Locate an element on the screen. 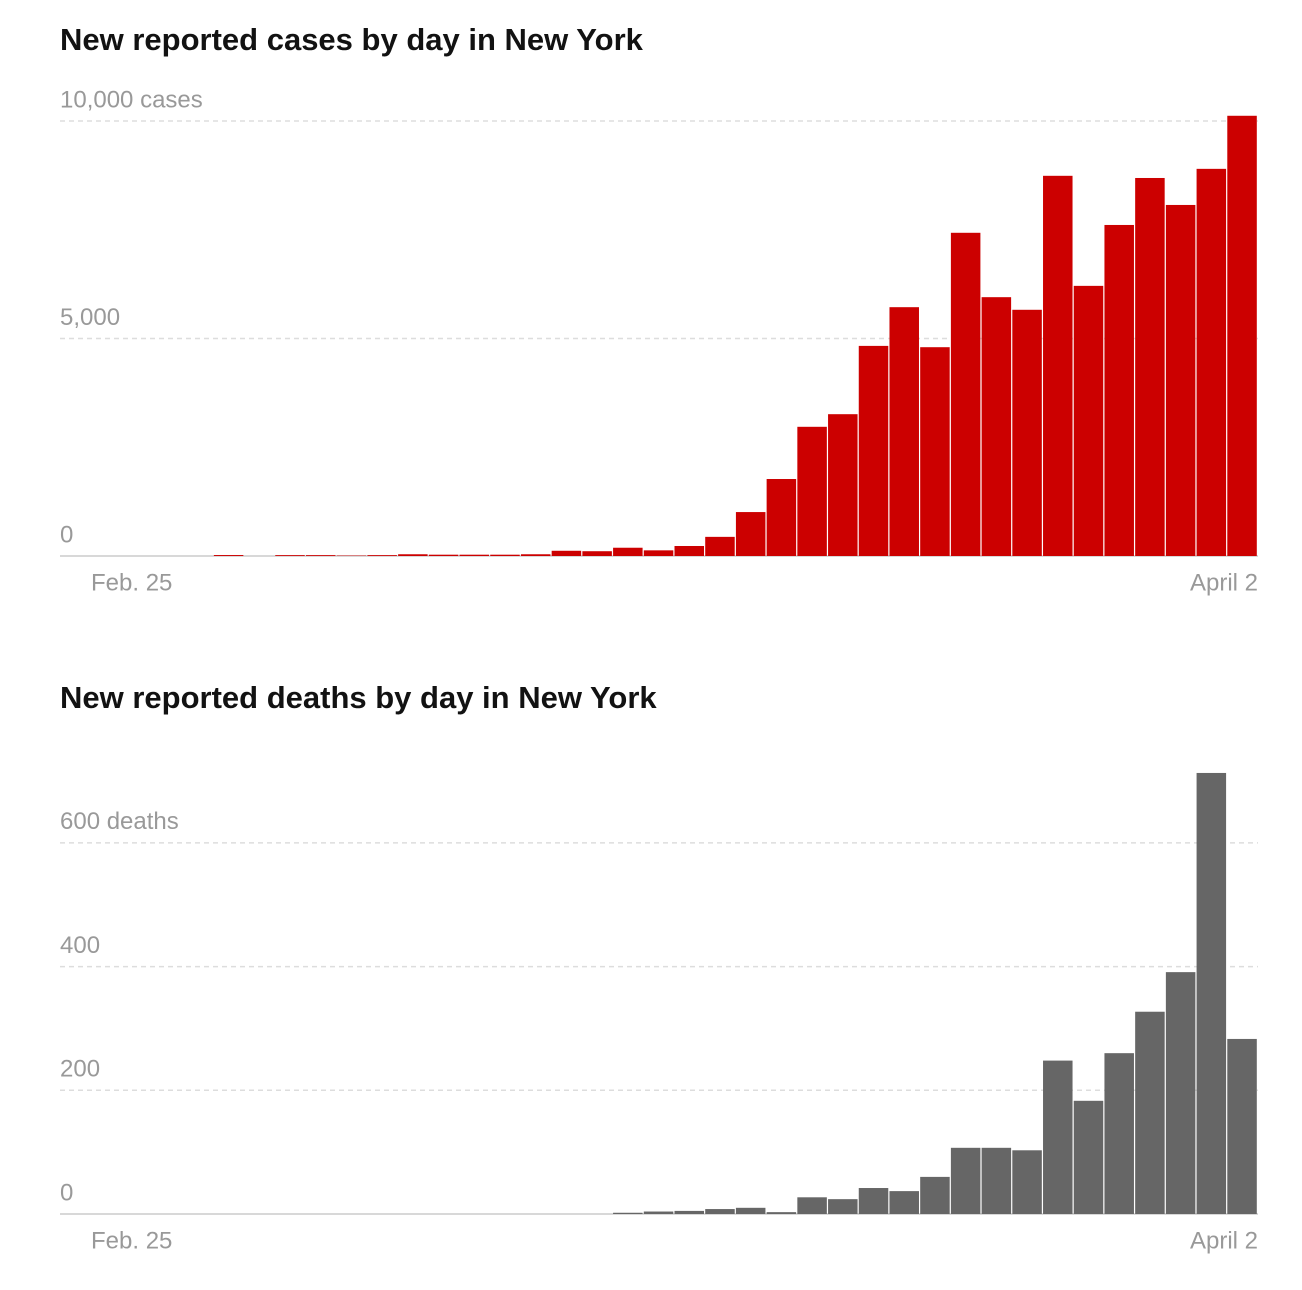 The height and width of the screenshot is (1290, 1302). chart-title: New reported deaths by day in New York is located at coordinates (358, 697).